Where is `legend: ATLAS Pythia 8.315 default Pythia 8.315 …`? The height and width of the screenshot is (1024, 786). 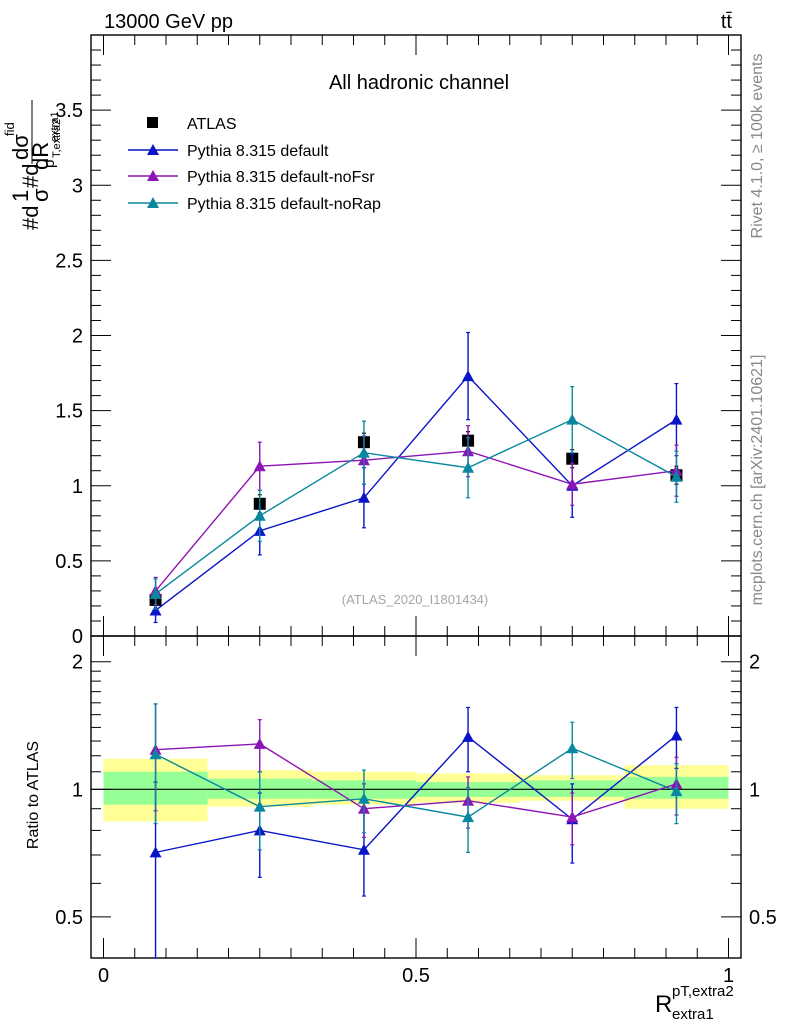
legend: ATLAS Pythia 8.315 default Pythia 8.315 … is located at coordinates (254, 164).